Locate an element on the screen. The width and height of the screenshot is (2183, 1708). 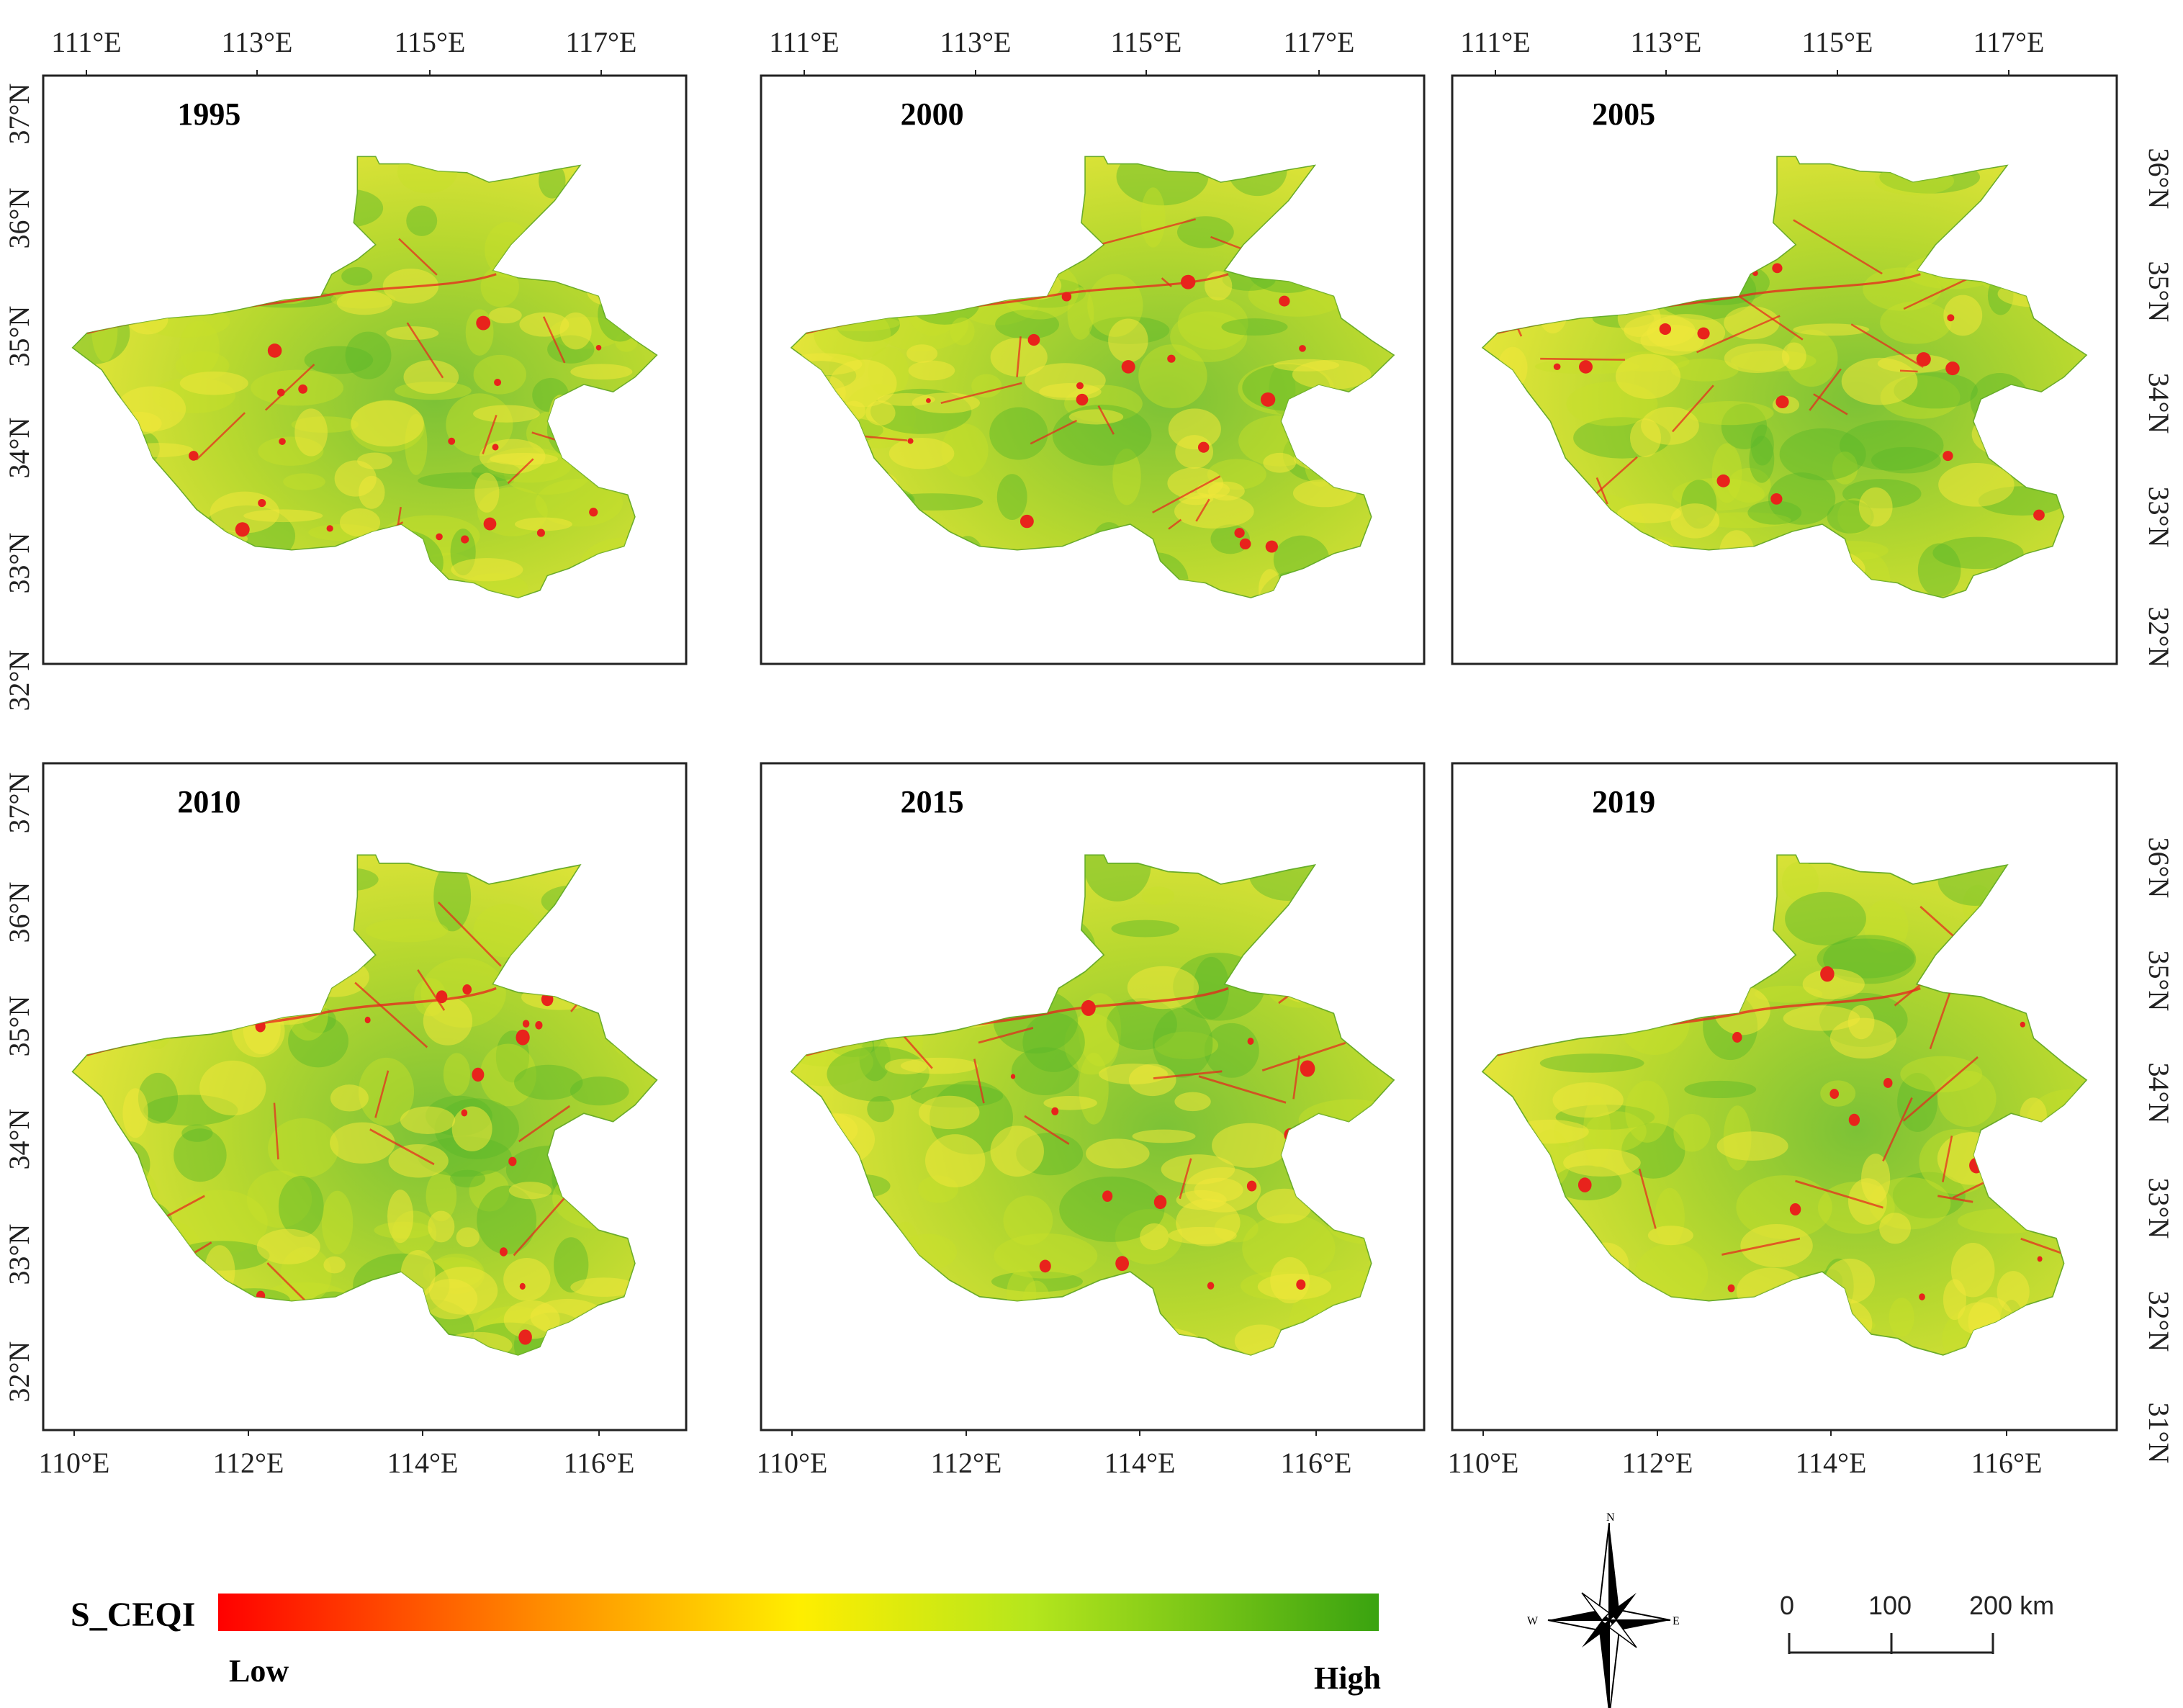
map-panel-2000: 2000 is located at coordinates (1093, 369).